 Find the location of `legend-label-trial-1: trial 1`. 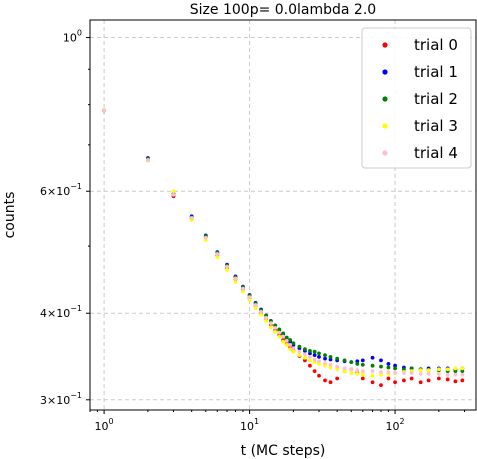

legend-label-trial-1: trial 1 is located at coordinates (436, 72).